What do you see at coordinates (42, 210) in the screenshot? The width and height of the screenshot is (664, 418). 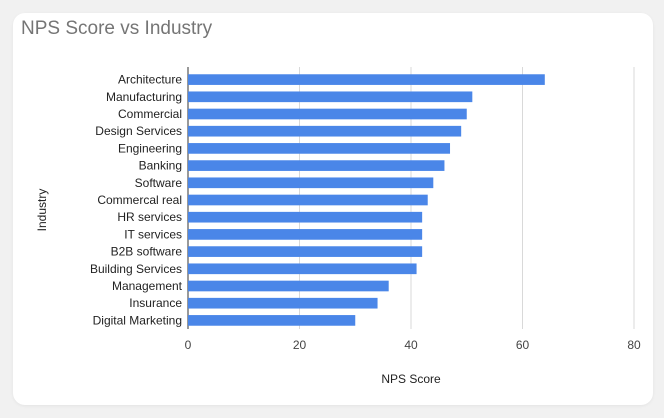 I see `y-axis-title: Industry` at bounding box center [42, 210].